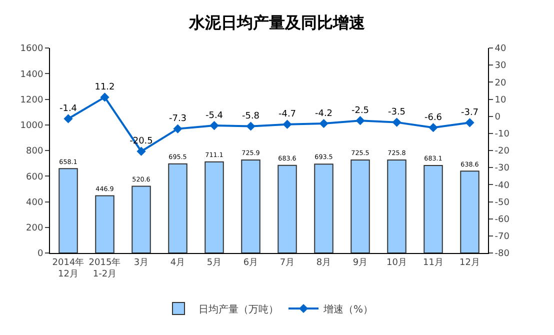 The height and width of the screenshot is (335, 554). Describe the element at coordinates (502, 237) in the screenshot. I see `y2-tick-label: -70` at that location.